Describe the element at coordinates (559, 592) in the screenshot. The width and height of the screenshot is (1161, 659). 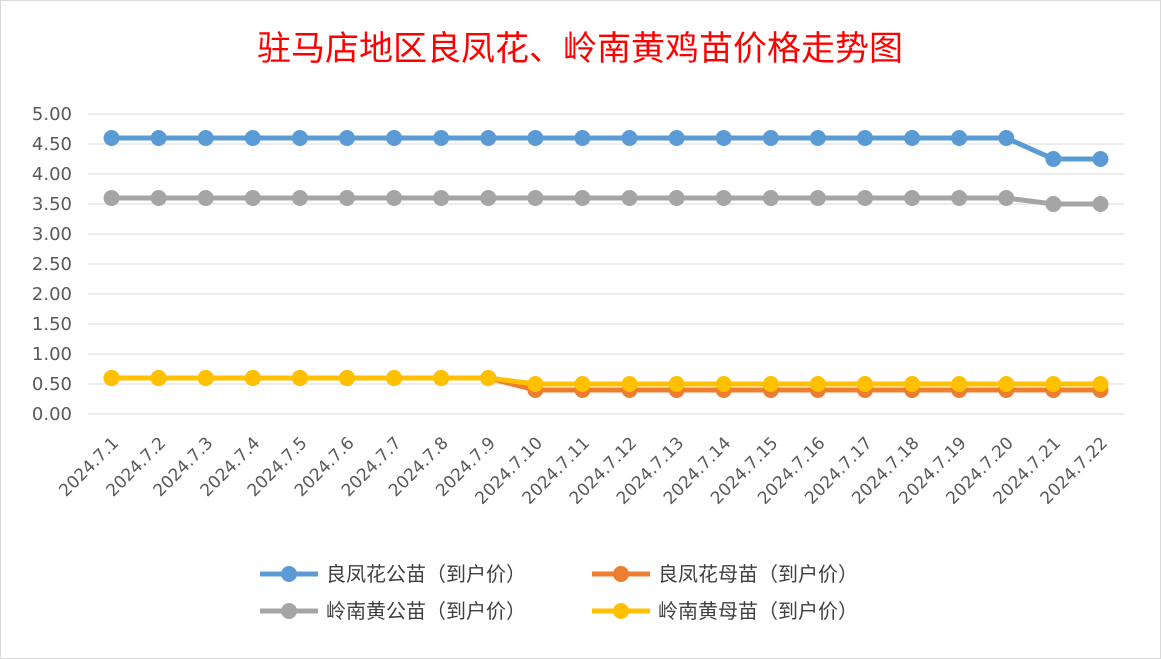
I see `legend: 良凤花公苗（到户价） 良凤花母苗（到户价） 岭南黄公苗（到户价） 岭南黄母苗（到户价）` at that location.